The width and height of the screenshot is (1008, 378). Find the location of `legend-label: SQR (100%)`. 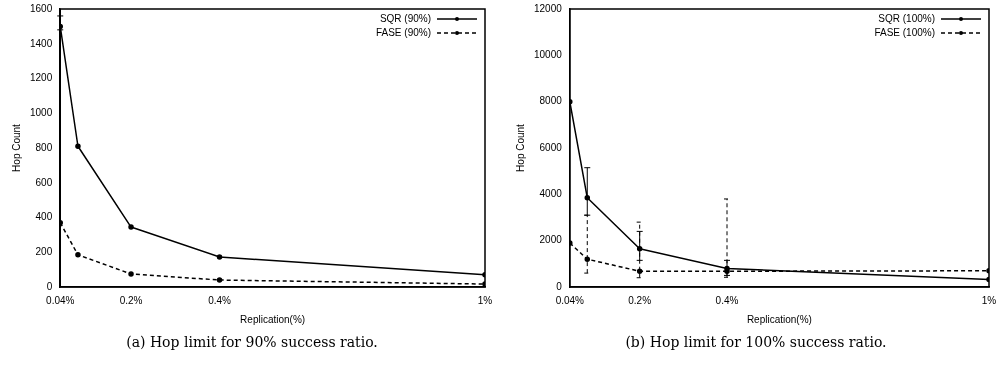

legend-label: SQR (100%) is located at coordinates (906, 18).